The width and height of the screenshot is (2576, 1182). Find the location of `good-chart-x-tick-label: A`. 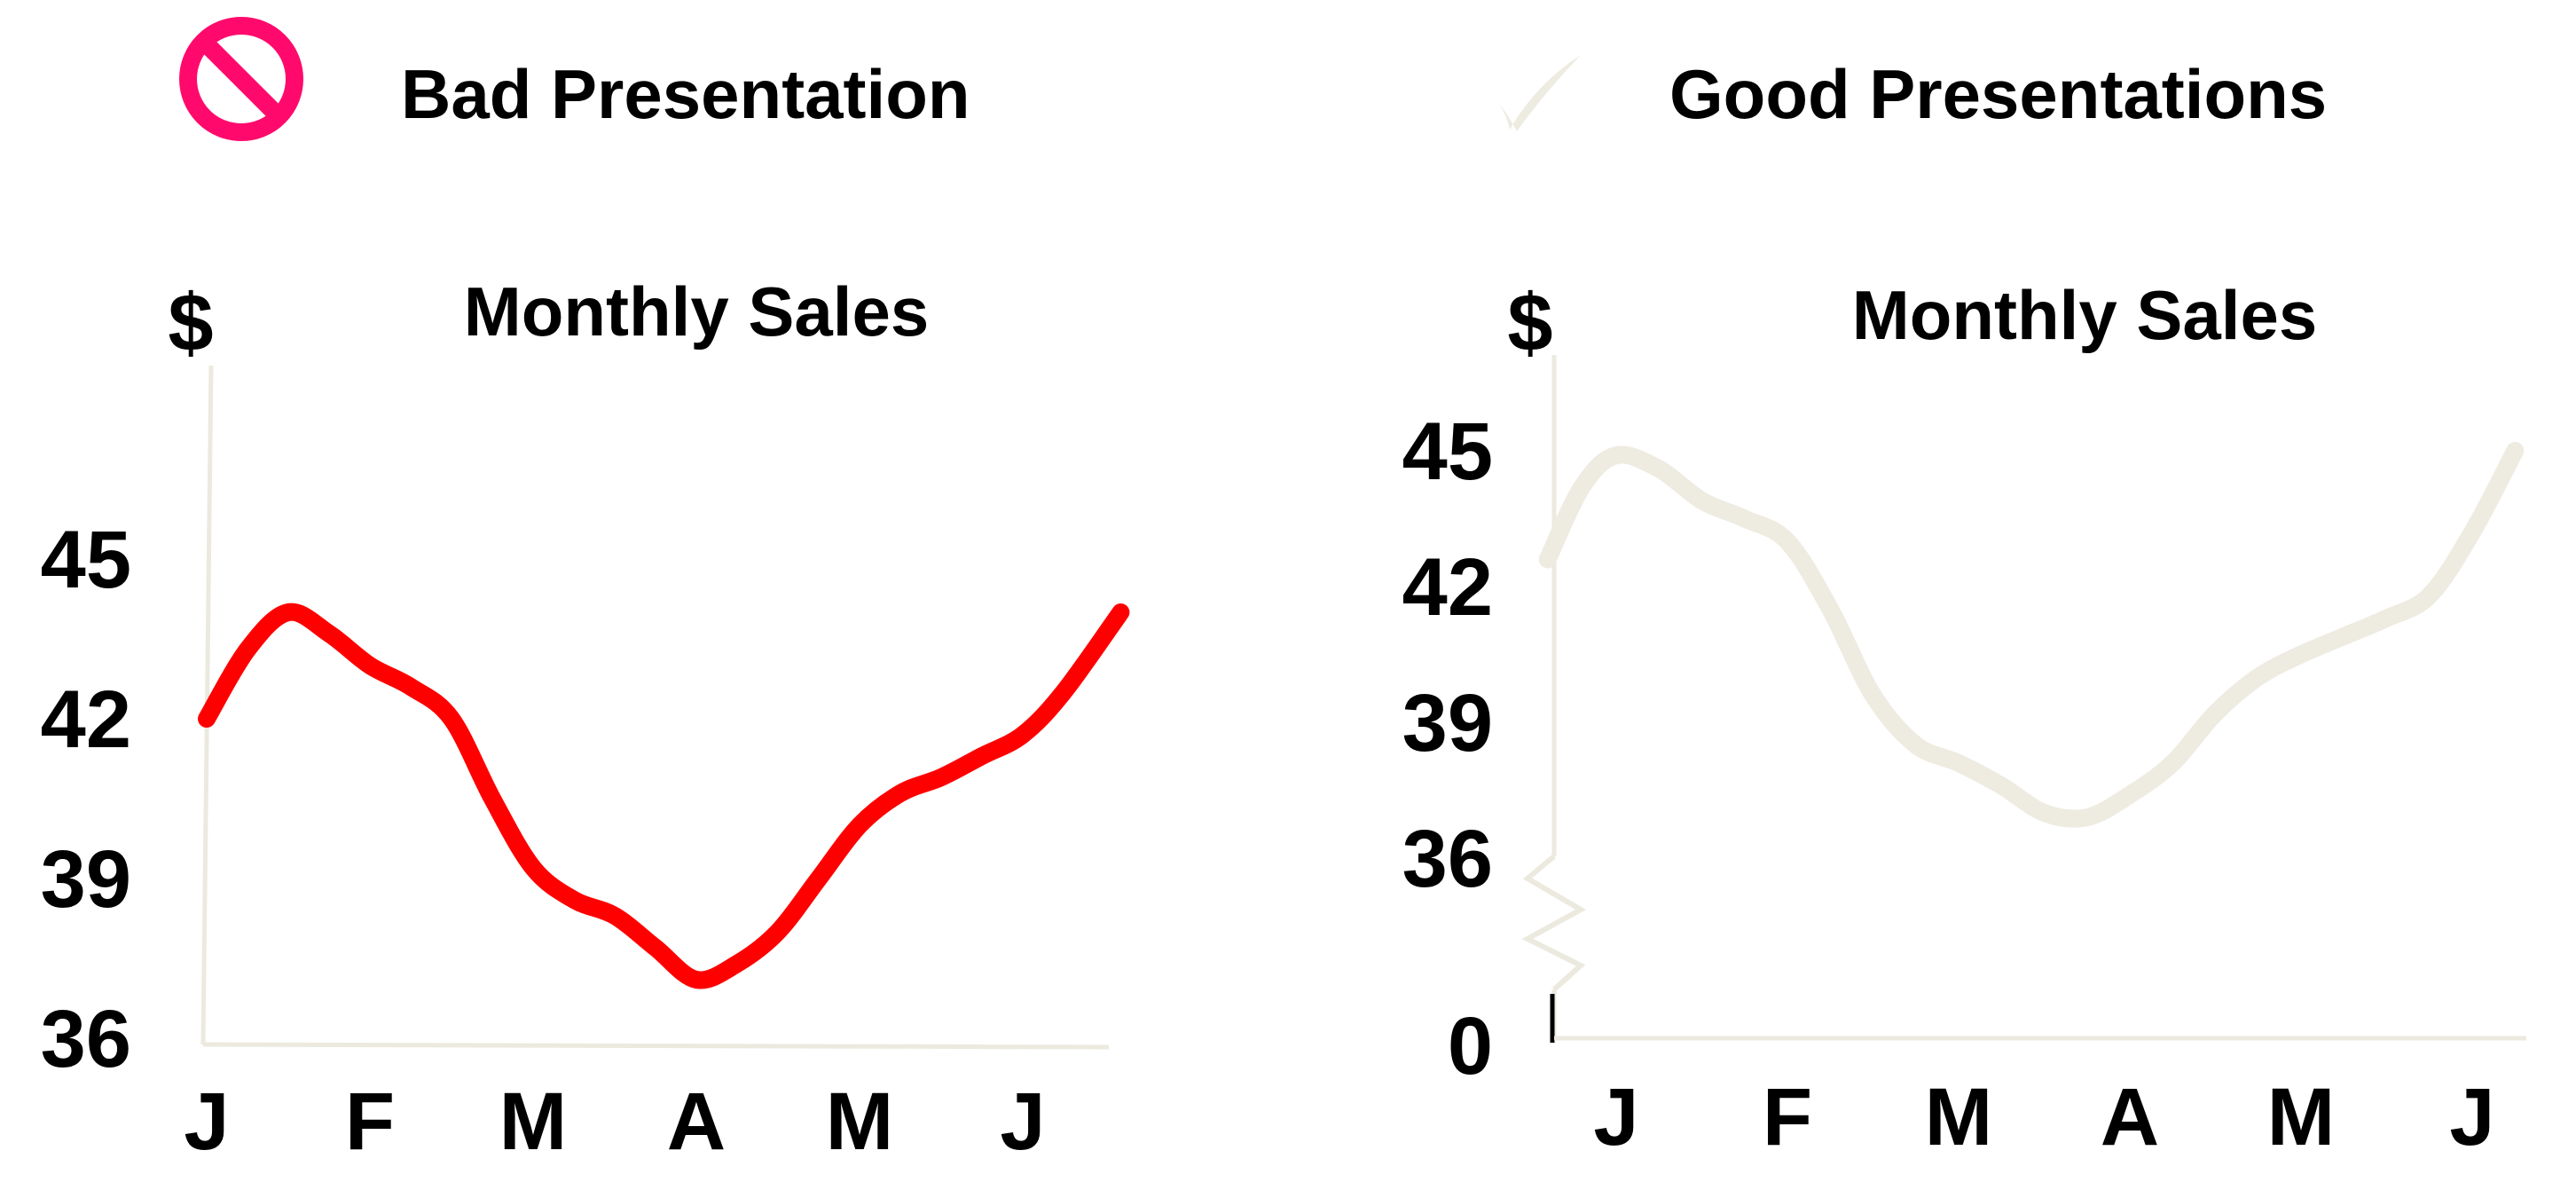

good-chart-x-tick-label: A is located at coordinates (2130, 1117).